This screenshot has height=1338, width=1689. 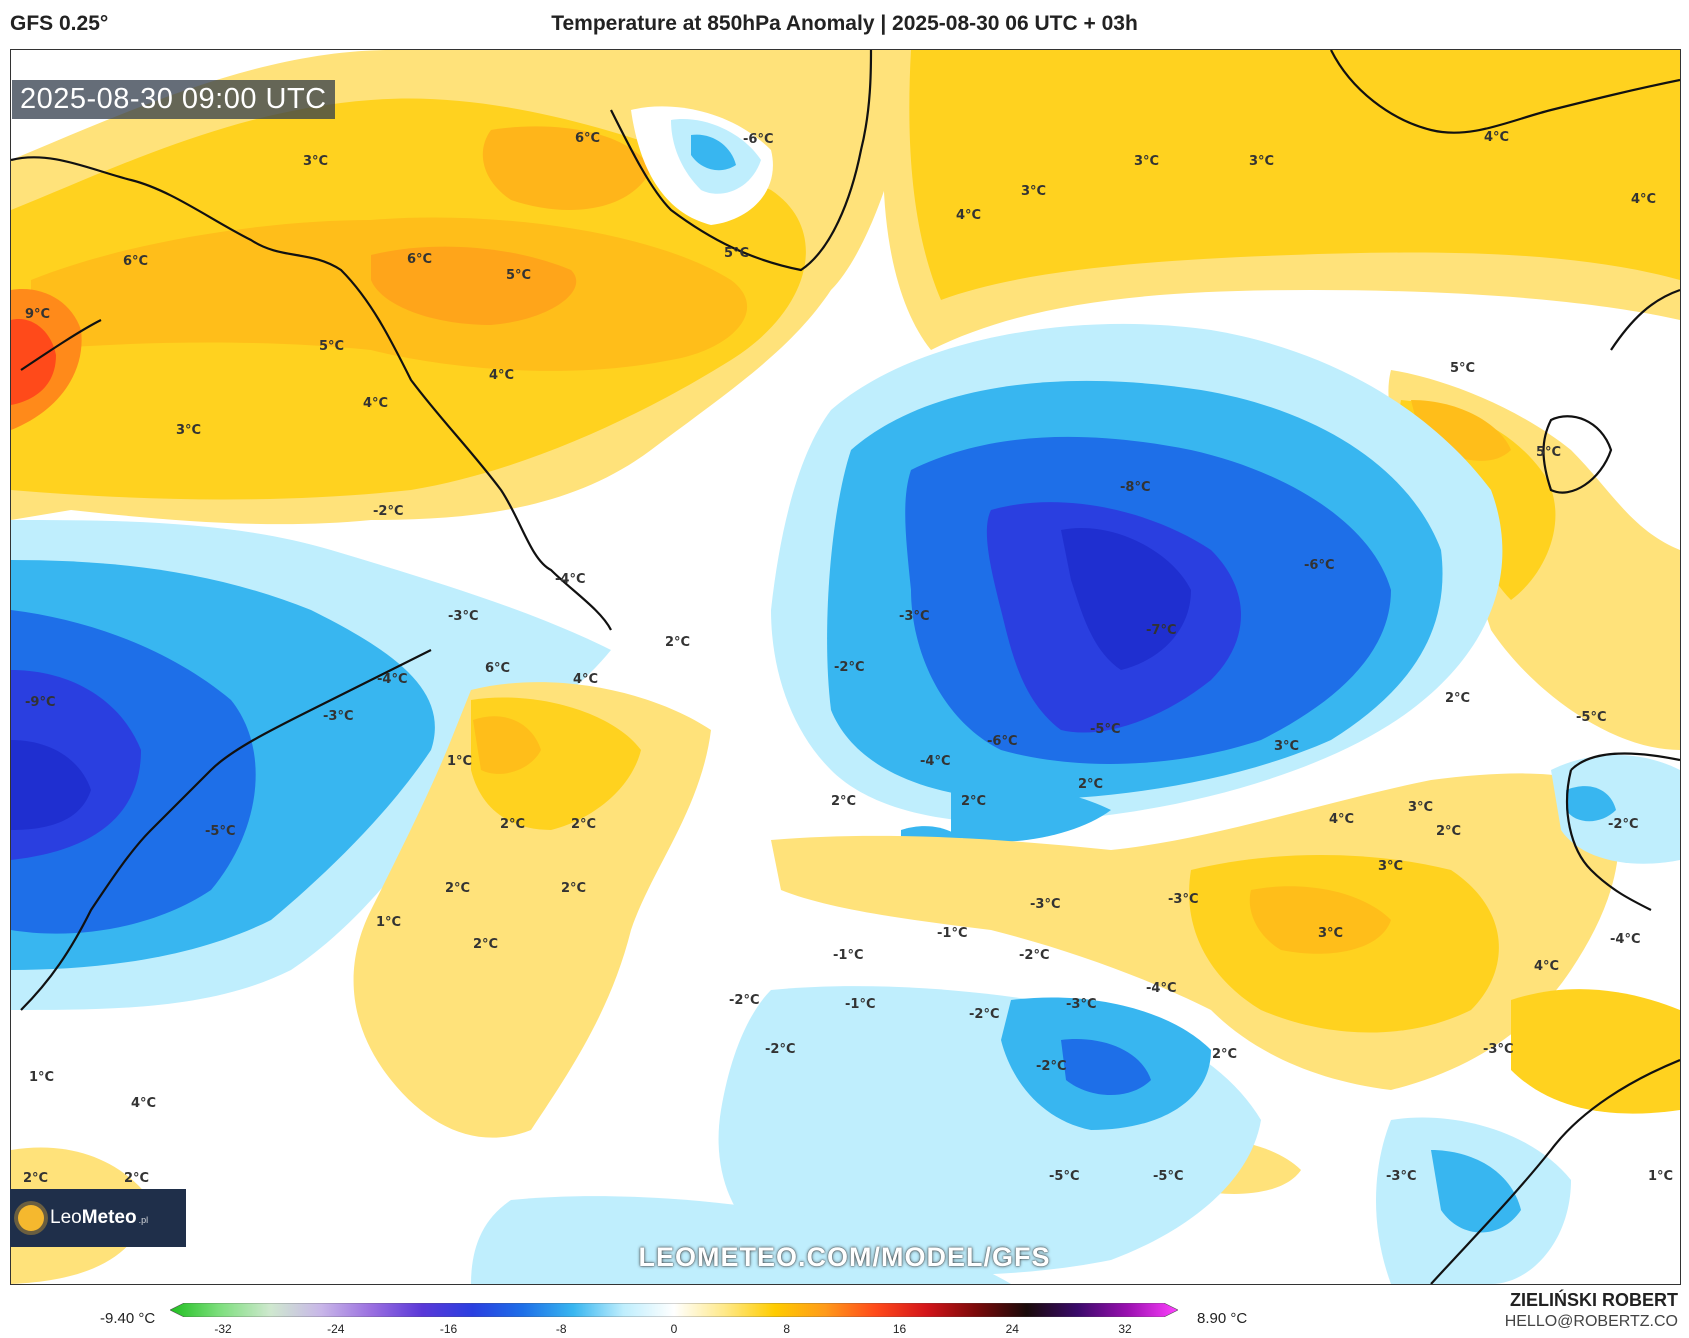 I want to click on map-label: -9°C, so click(x=40, y=702).